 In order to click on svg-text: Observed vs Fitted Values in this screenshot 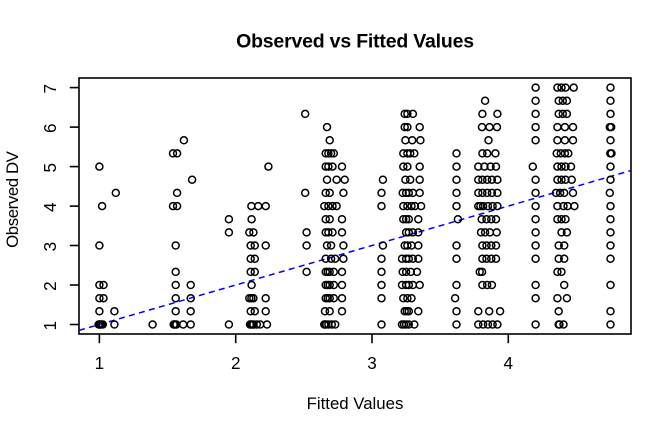, I will do `click(355, 42)`.